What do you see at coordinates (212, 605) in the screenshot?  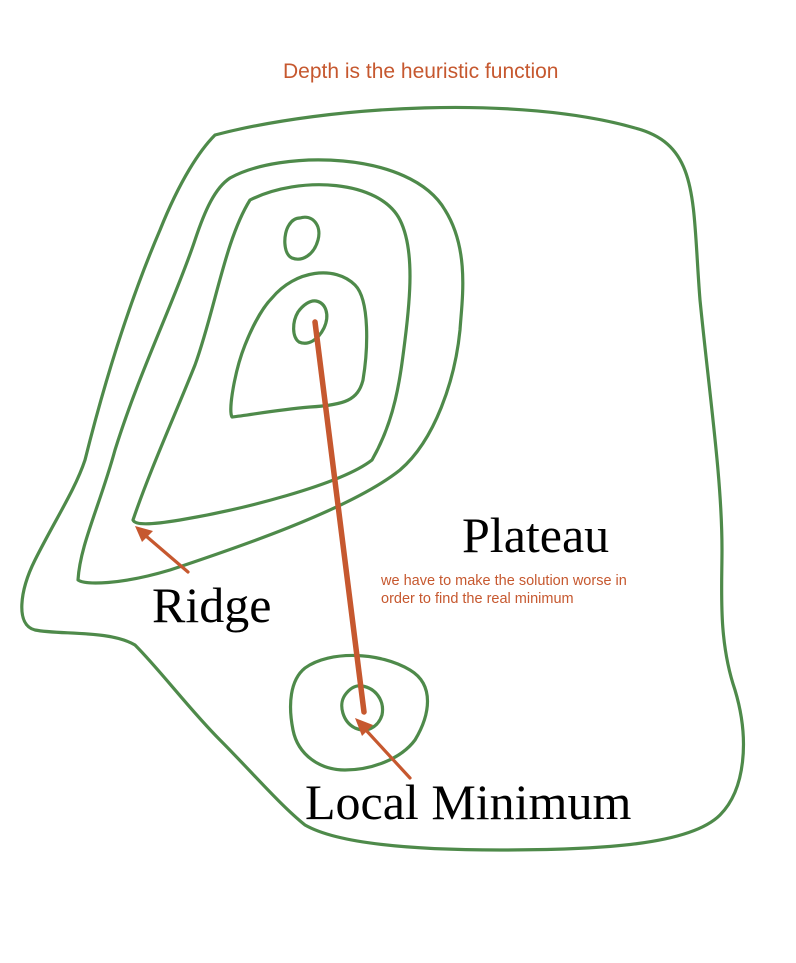 I see `ridge-label: Ridge` at bounding box center [212, 605].